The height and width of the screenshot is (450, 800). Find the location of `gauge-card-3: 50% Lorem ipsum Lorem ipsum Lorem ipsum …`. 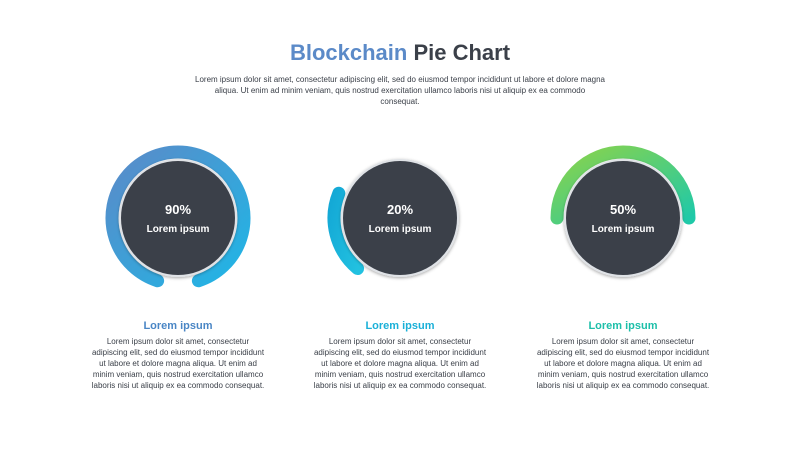

gauge-card-3: 50% Lorem ipsum Lorem ipsum Lorem ipsum … is located at coordinates (623, 270).